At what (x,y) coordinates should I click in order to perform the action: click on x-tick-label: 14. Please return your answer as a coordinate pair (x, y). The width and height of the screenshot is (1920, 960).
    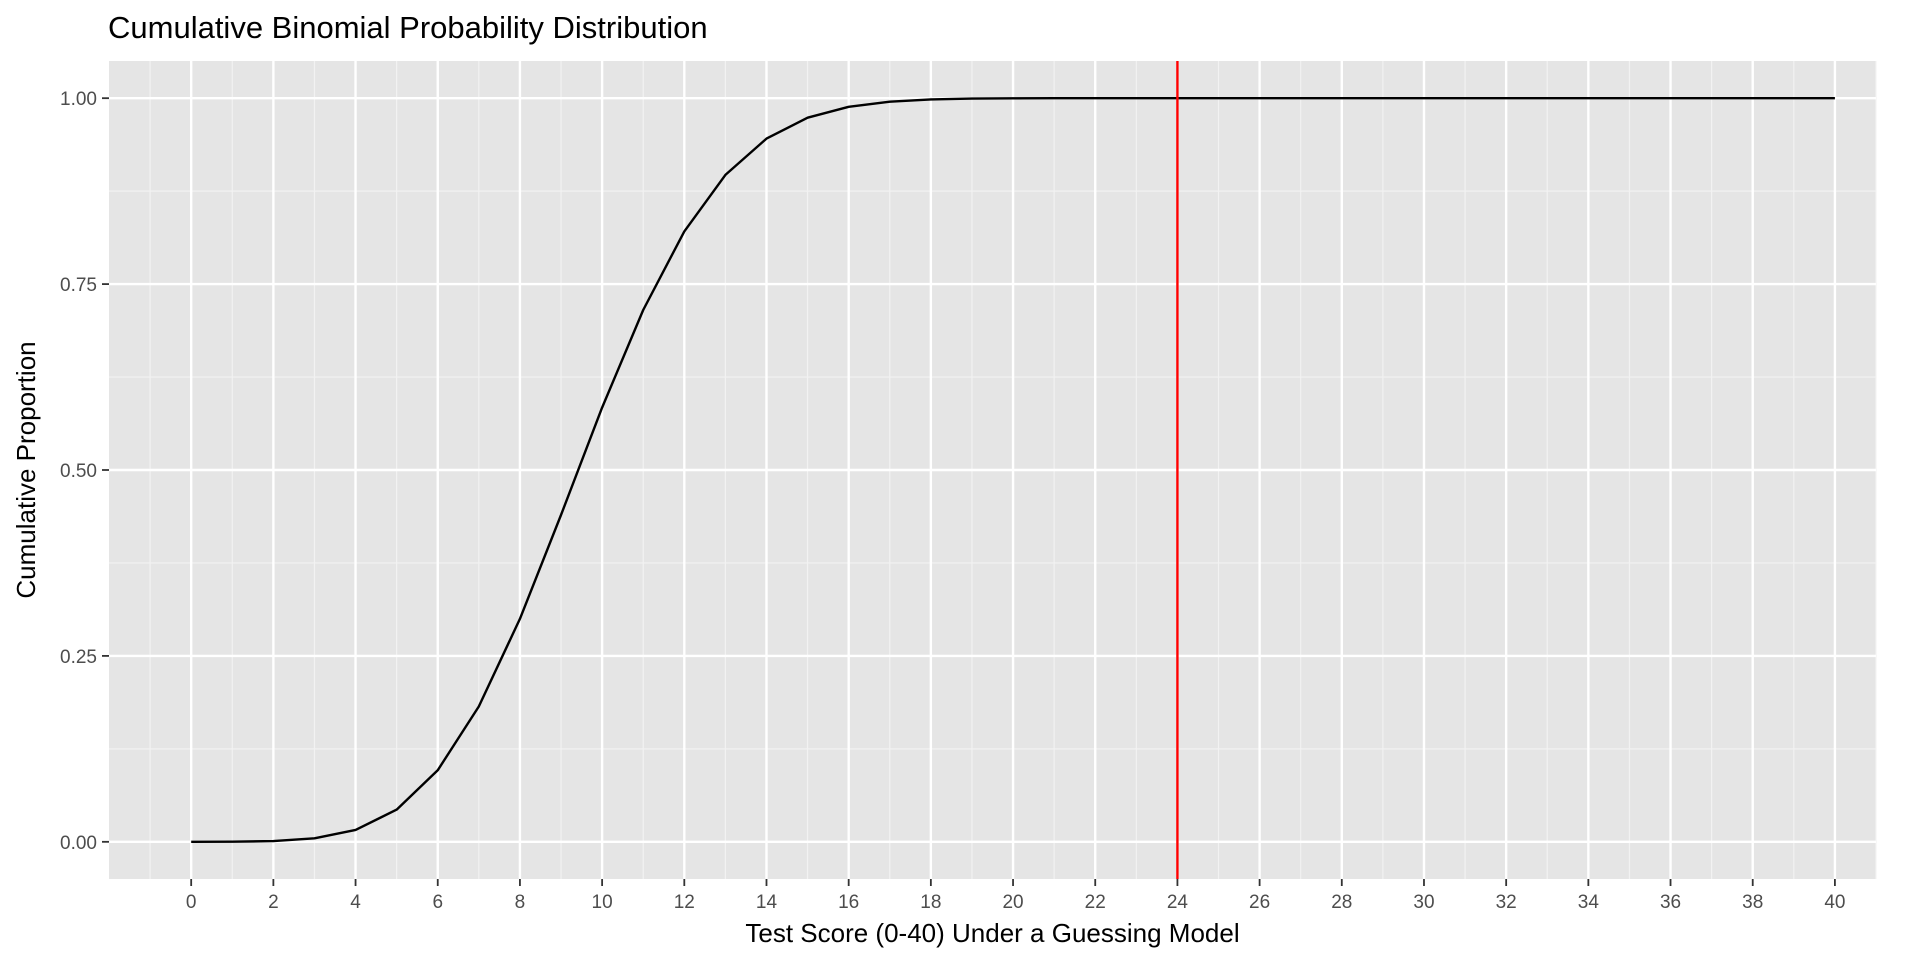
    Looking at the image, I should click on (767, 902).